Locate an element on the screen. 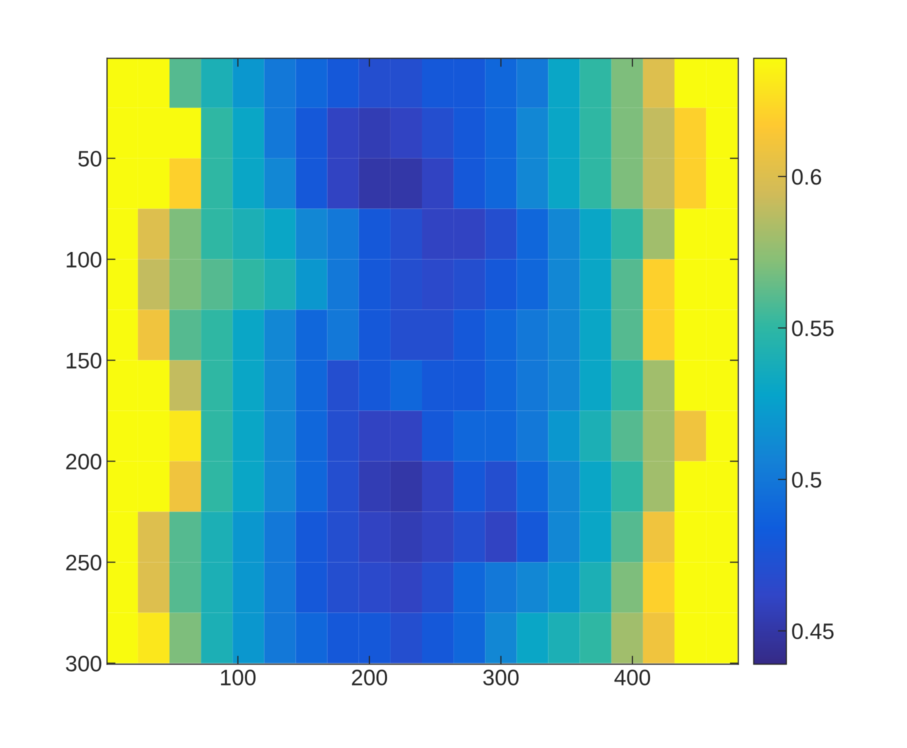 The height and width of the screenshot is (748, 907). color-bar-label: 0.5 is located at coordinates (807, 480).